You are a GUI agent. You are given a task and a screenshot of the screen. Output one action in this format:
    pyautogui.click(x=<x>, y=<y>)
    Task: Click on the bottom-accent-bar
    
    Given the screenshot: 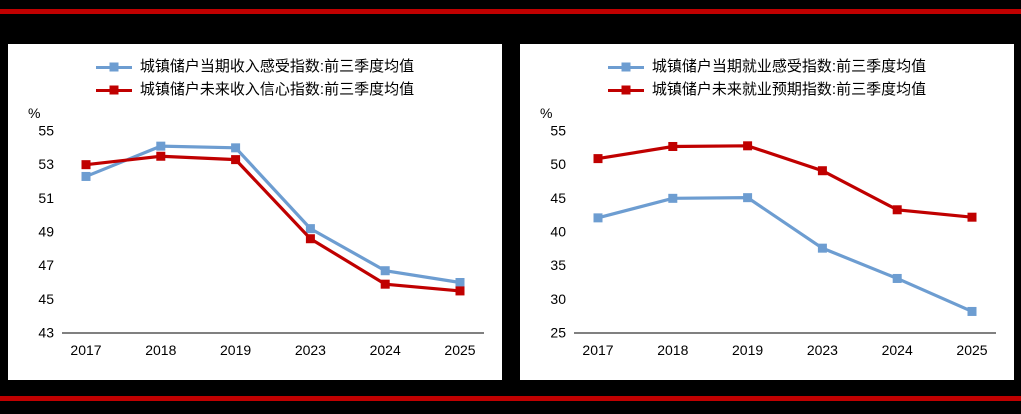 What is the action you would take?
    pyautogui.click(x=510, y=398)
    